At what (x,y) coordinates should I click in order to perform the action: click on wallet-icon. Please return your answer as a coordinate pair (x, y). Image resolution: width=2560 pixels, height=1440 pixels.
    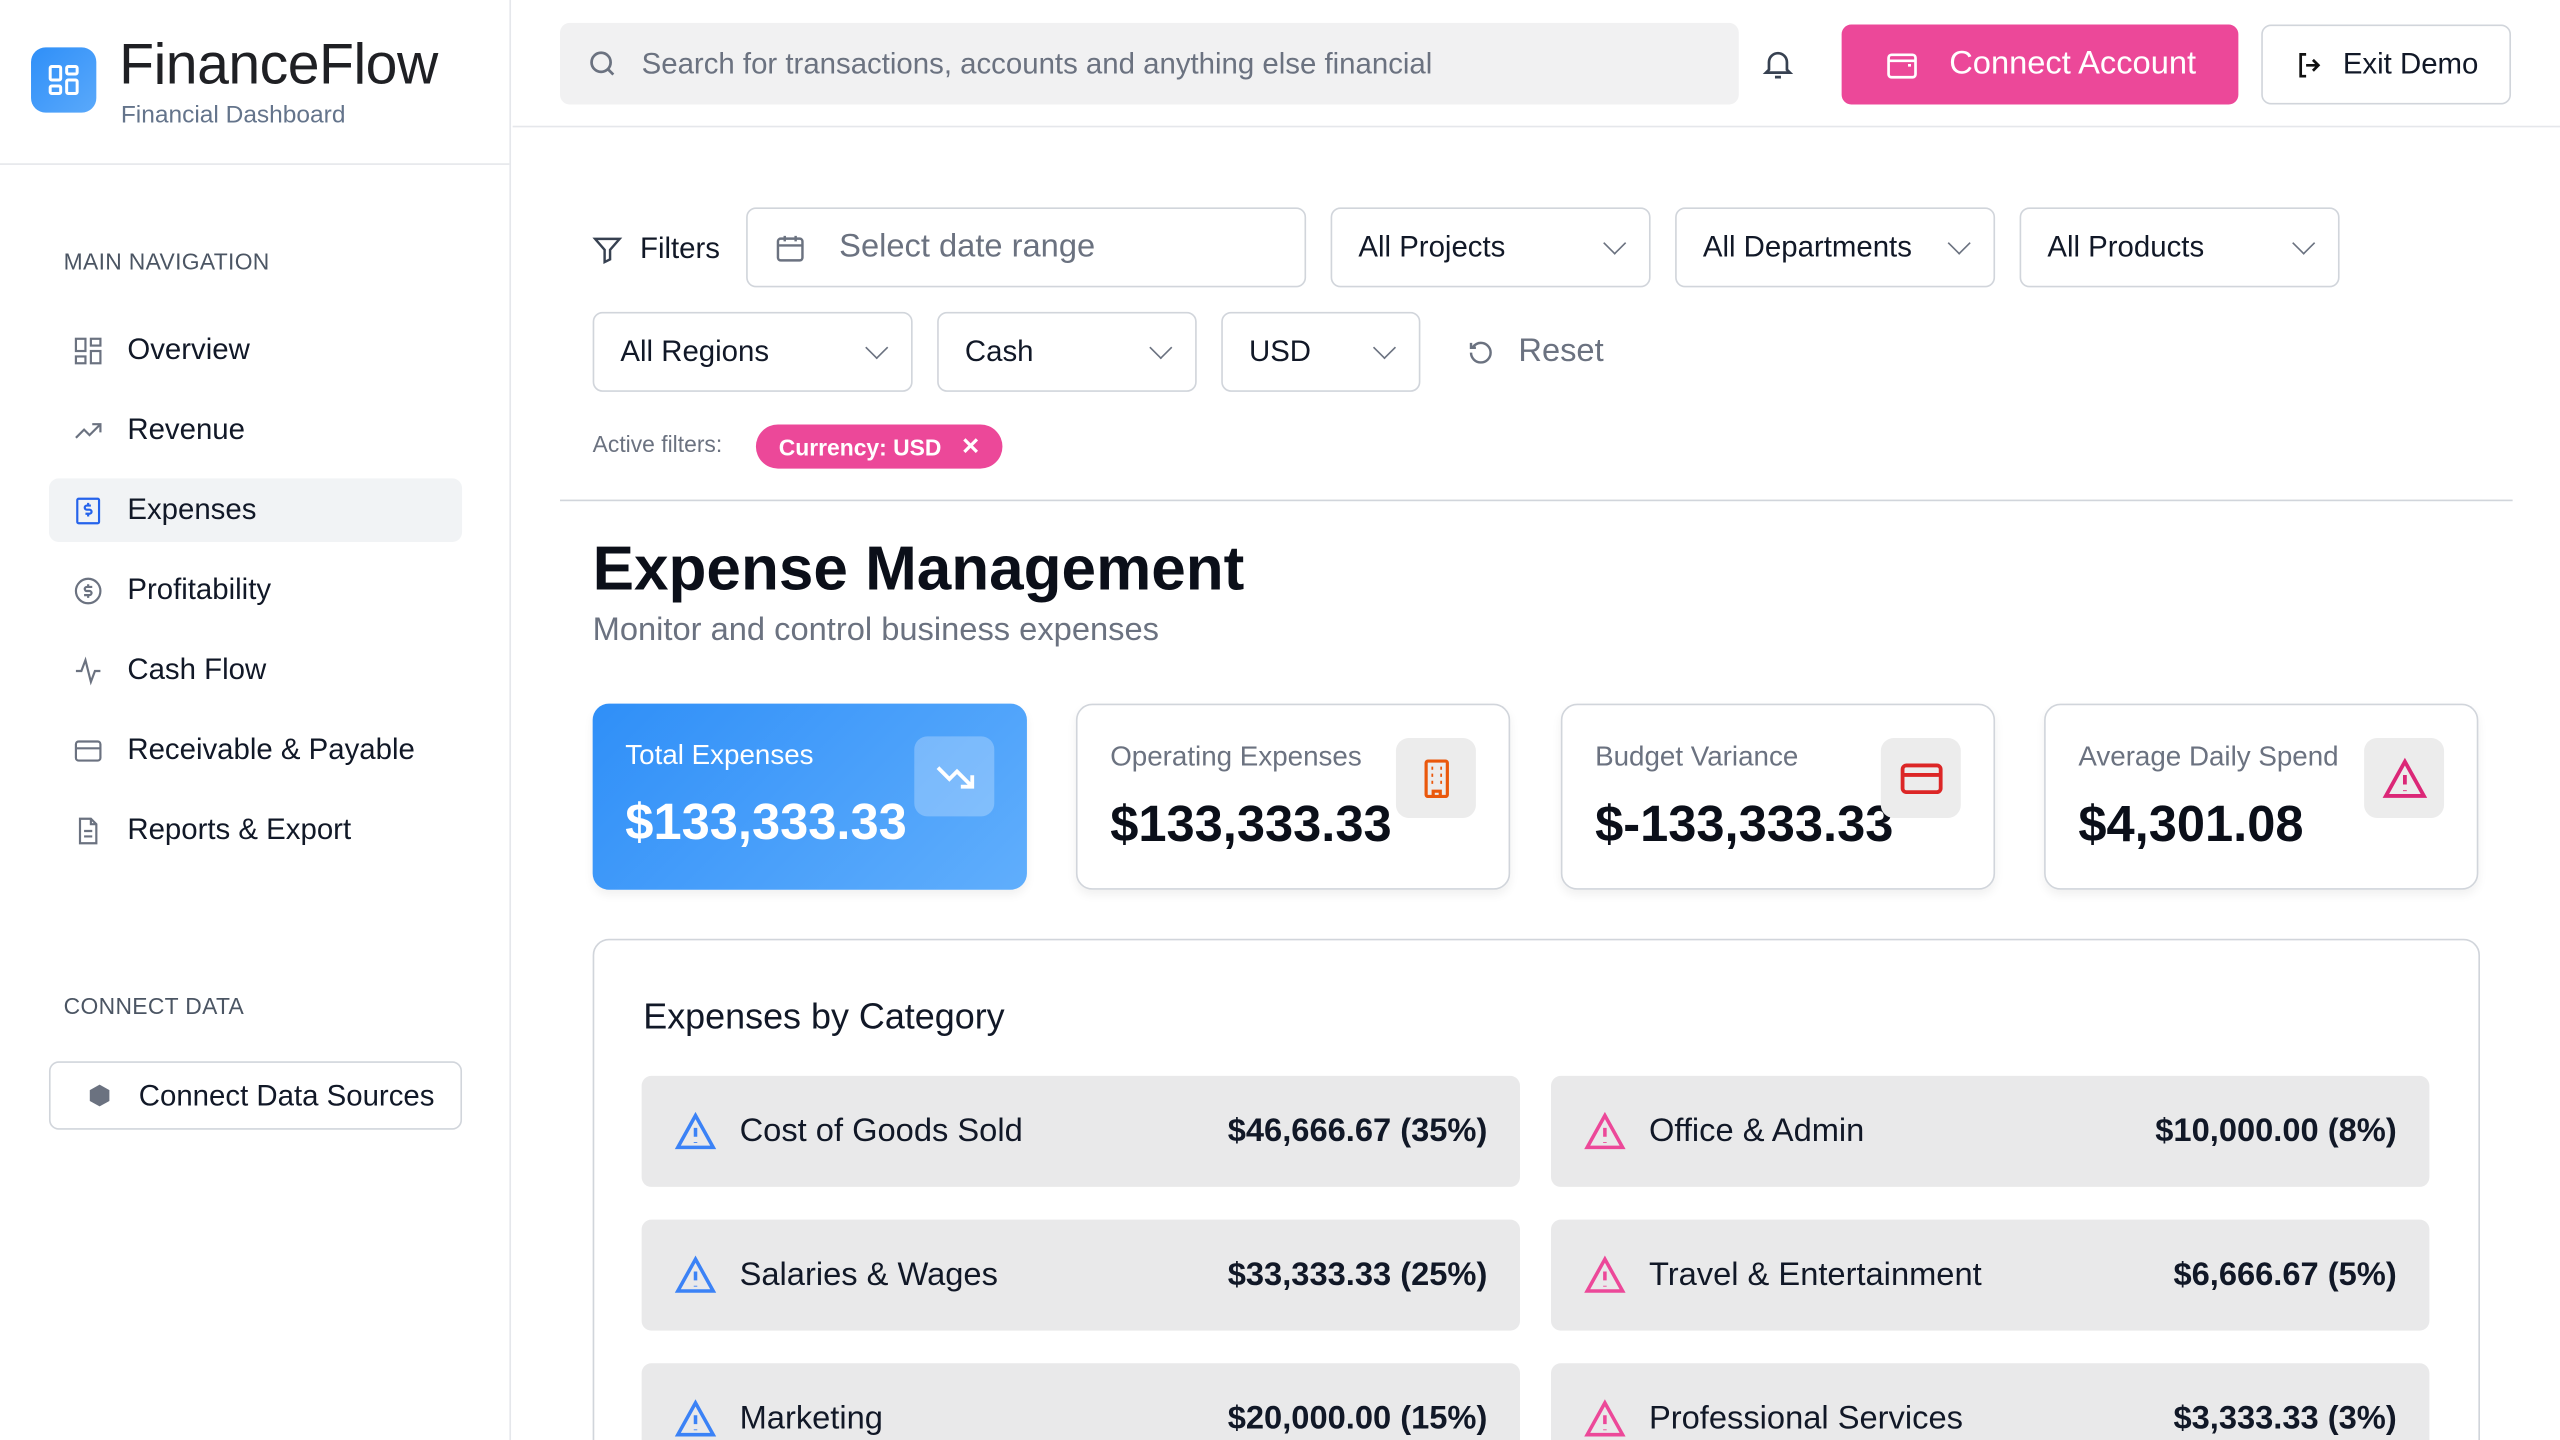
    Looking at the image, I should click on (1902, 65).